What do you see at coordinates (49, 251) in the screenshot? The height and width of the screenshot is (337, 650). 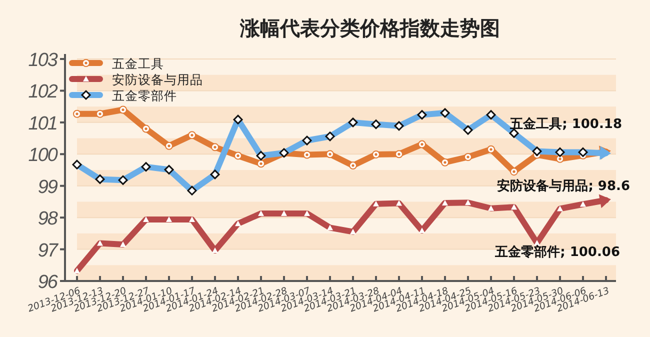 I see `y-tick-label: 97` at bounding box center [49, 251].